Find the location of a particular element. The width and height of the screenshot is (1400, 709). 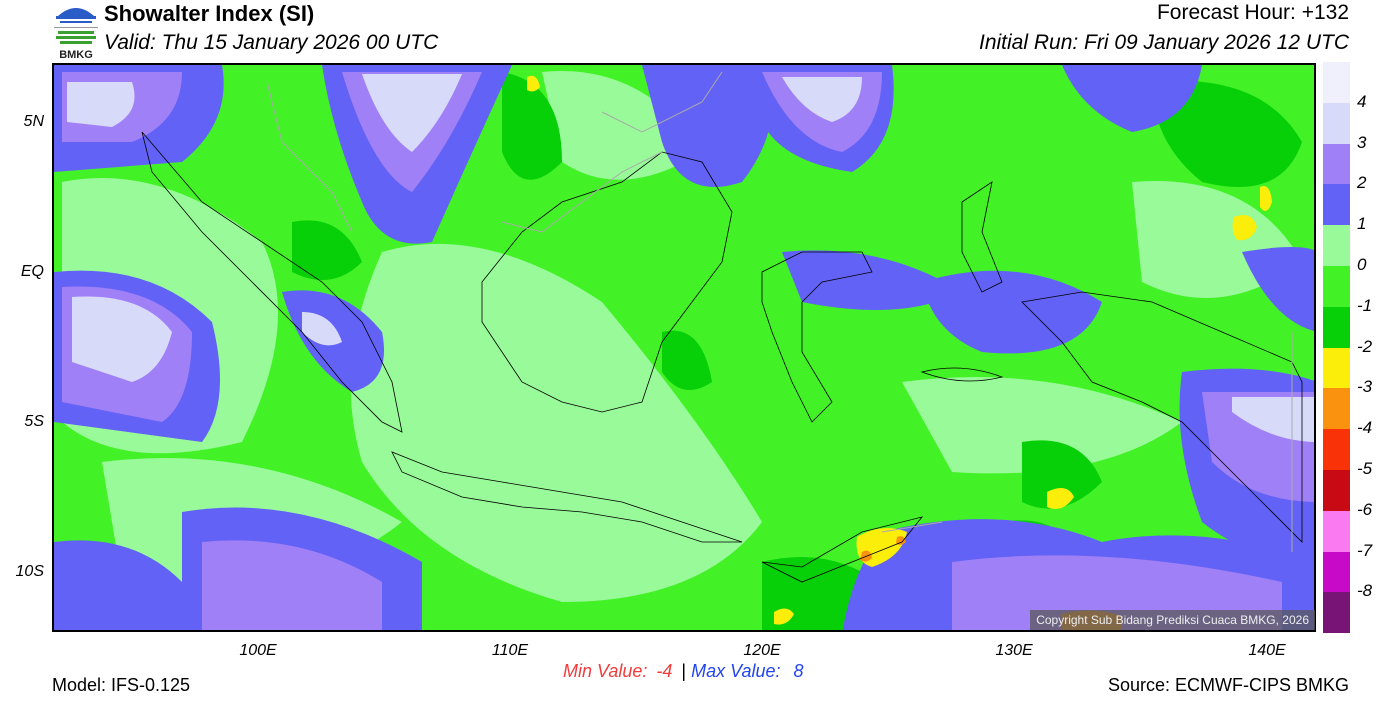

max-value: 8 is located at coordinates (798, 671).